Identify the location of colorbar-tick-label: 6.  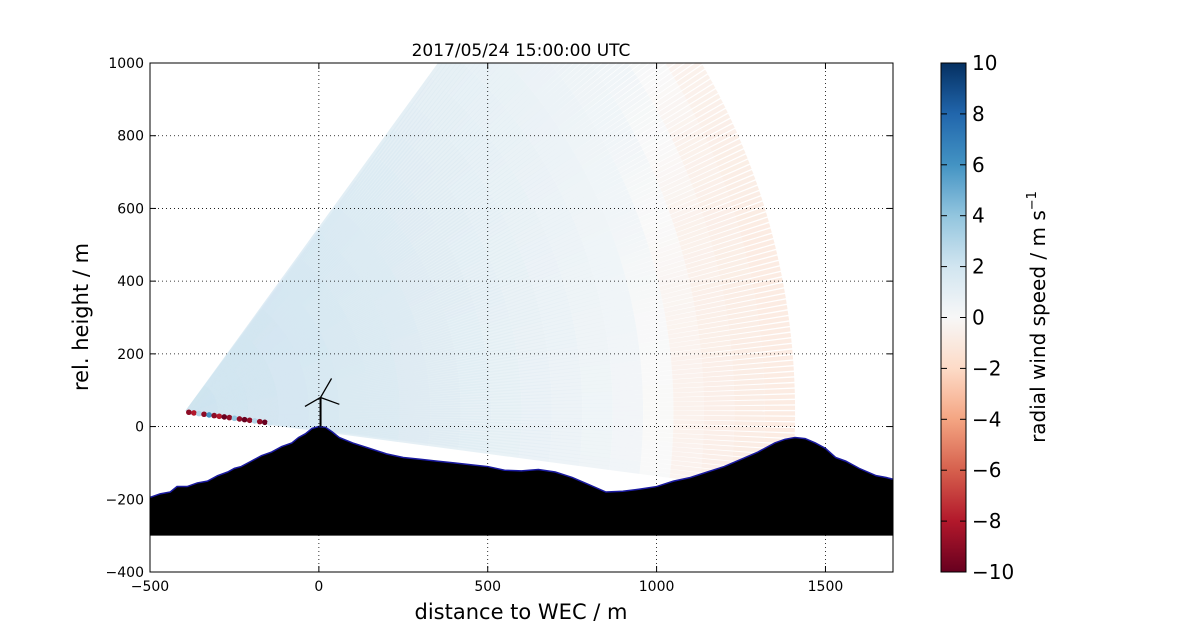
(978, 165).